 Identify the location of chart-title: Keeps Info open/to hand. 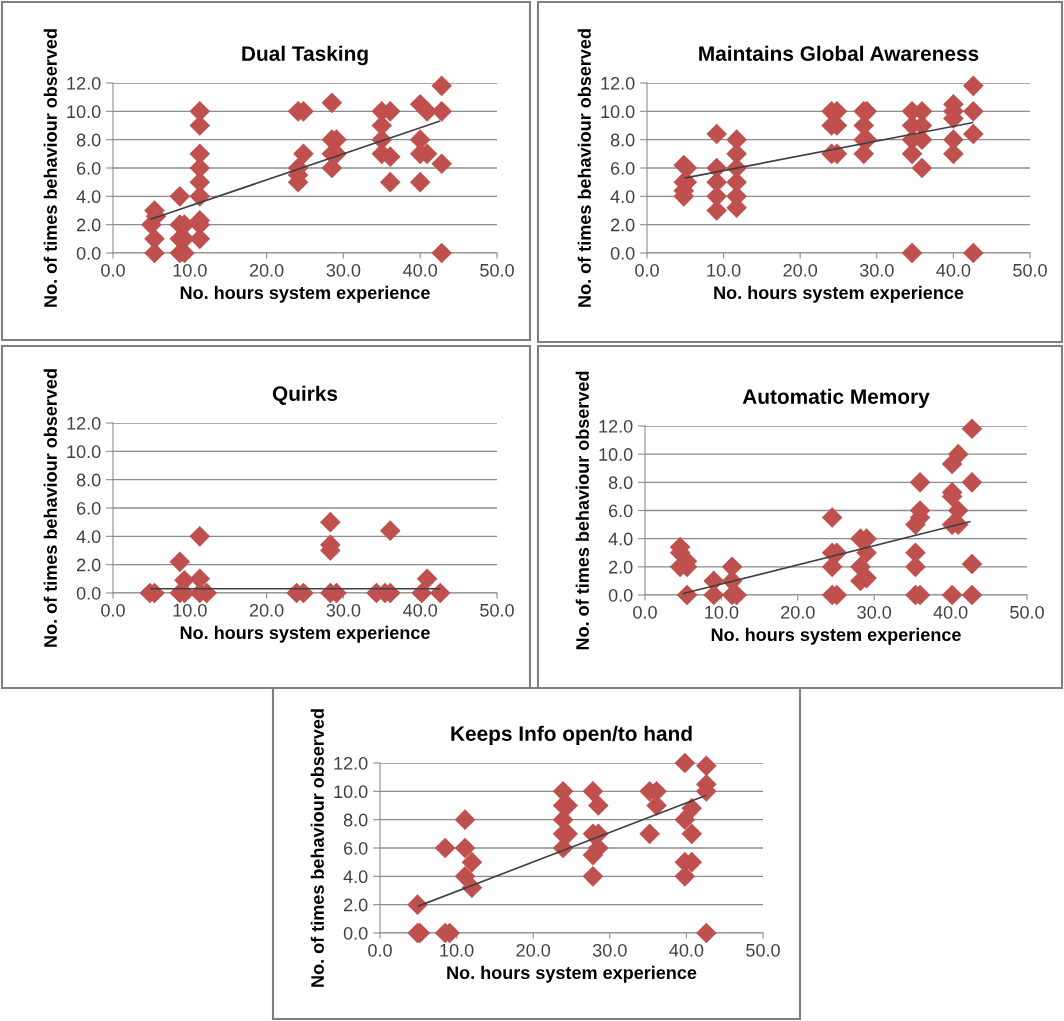
(571, 735).